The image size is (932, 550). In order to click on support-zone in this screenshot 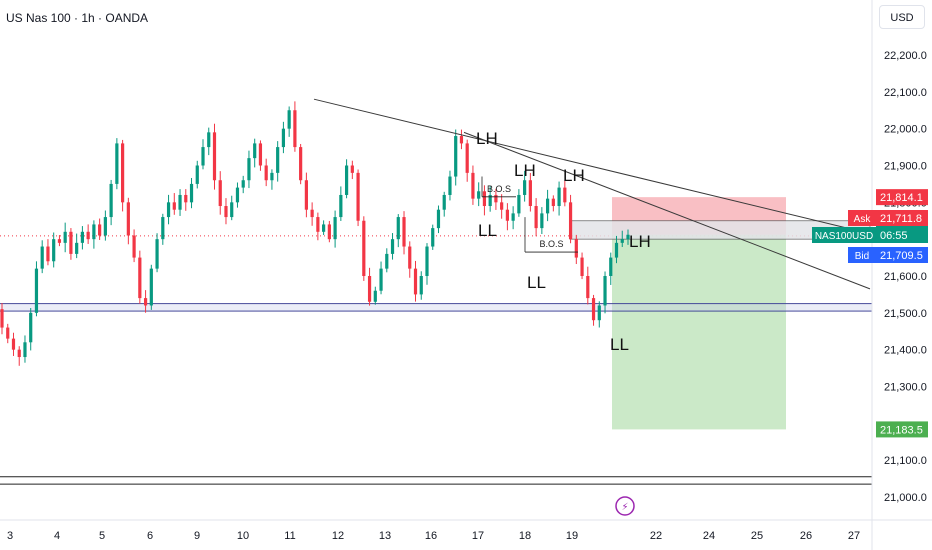, I will do `click(436, 307)`.